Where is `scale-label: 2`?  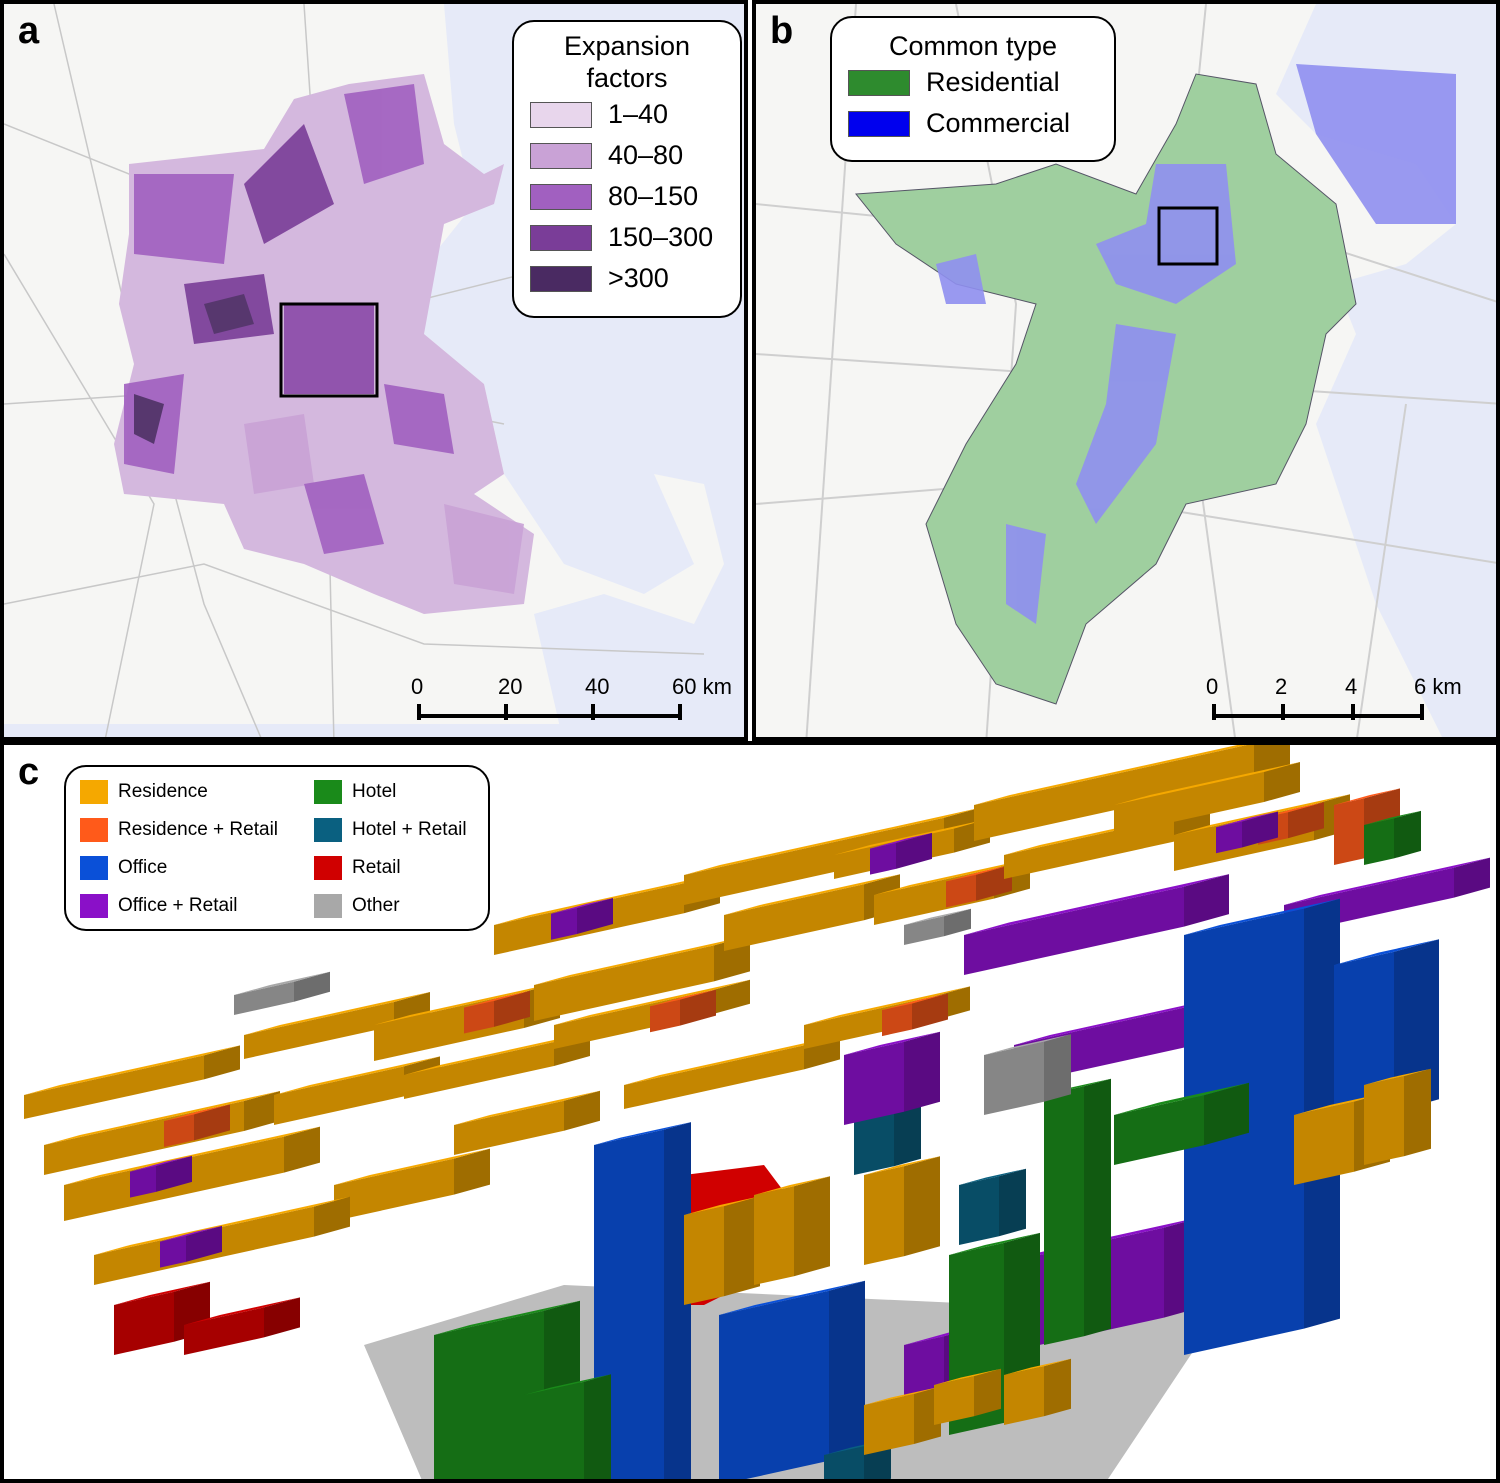
scale-label: 2 is located at coordinates (1281, 686).